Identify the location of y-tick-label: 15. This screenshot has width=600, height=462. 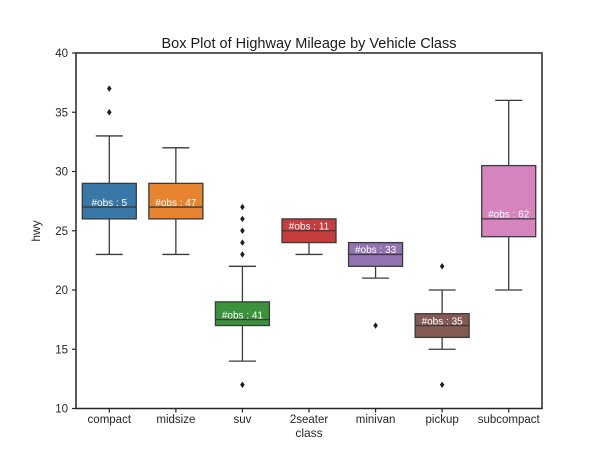
(61, 350).